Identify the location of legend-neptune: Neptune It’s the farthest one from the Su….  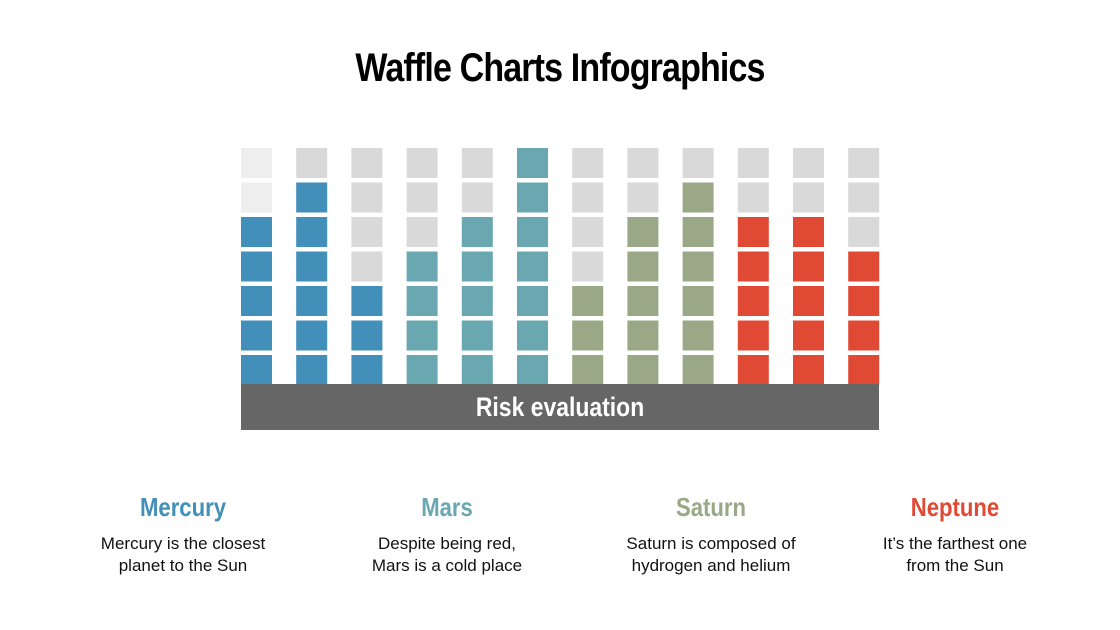
(955, 534).